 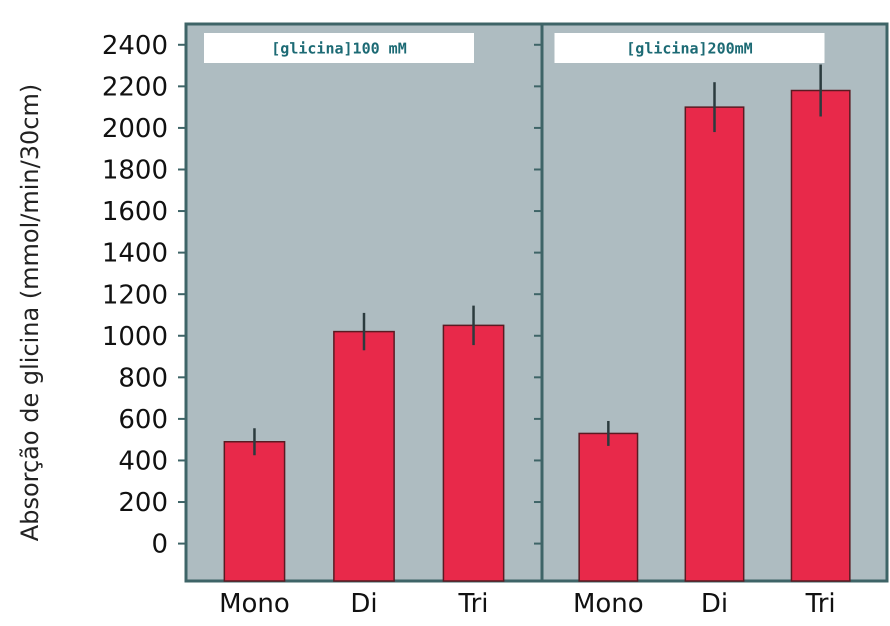 I want to click on y-tick-label: 1800, so click(x=135, y=171).